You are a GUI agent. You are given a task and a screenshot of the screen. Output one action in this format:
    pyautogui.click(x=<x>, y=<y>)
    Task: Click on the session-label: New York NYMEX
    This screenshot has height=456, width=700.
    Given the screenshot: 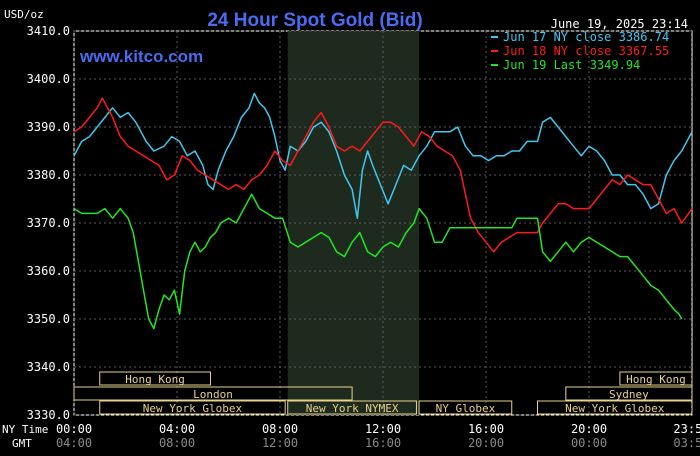 What is the action you would take?
    pyautogui.click(x=352, y=408)
    